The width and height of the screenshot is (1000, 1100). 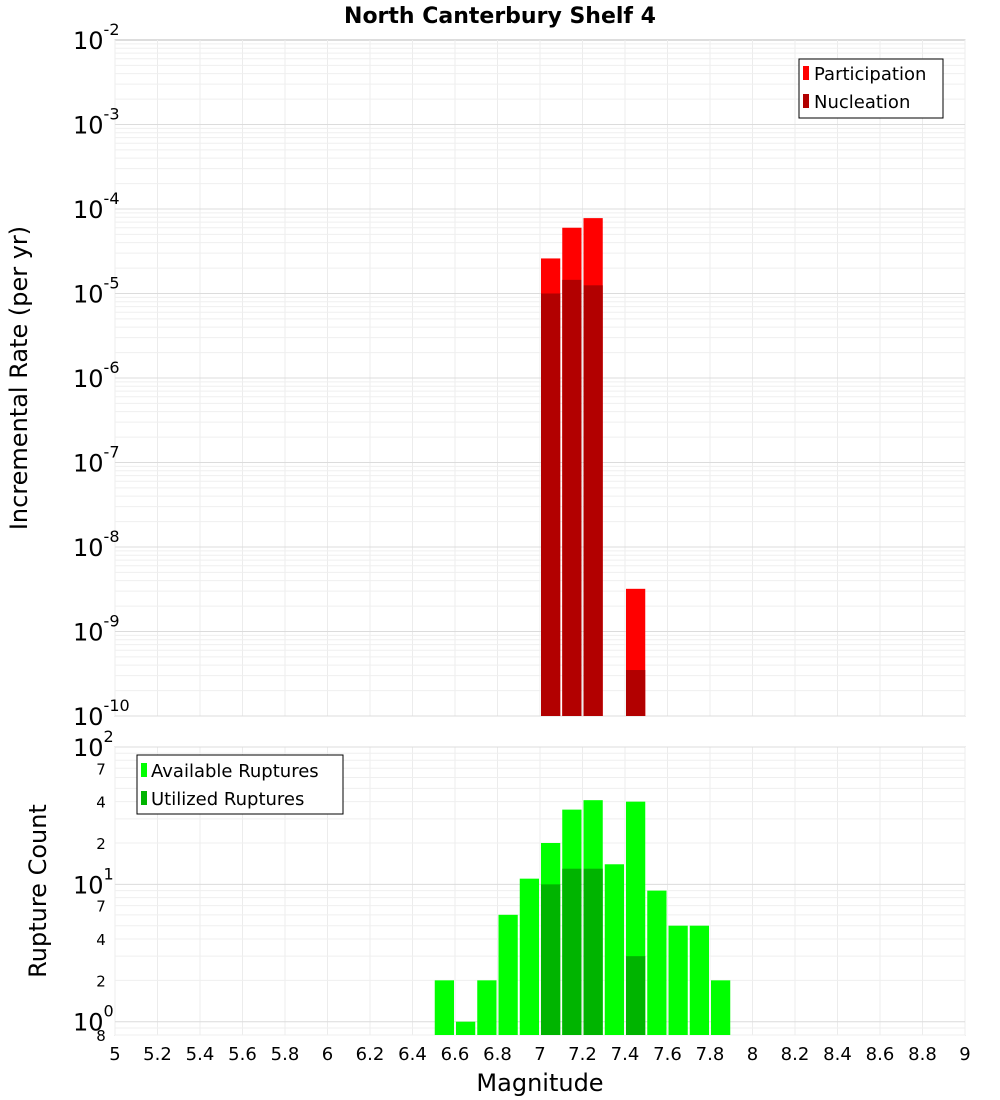 What do you see at coordinates (539, 1083) in the screenshot?
I see `x-axis-label: Magnitude` at bounding box center [539, 1083].